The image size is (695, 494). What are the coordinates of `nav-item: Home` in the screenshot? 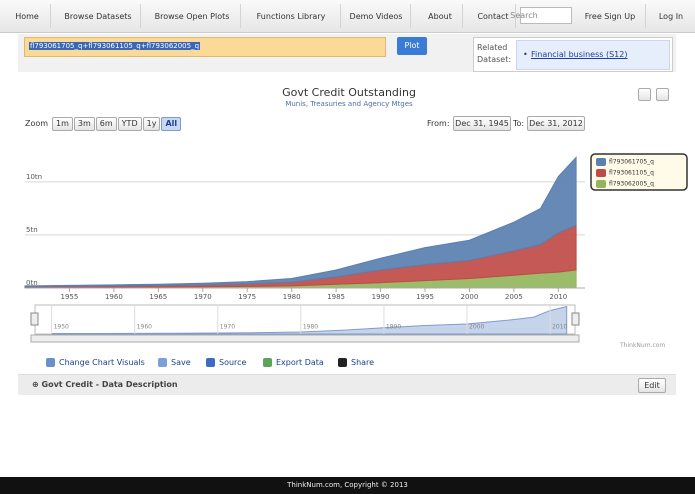 It's located at (27, 16).